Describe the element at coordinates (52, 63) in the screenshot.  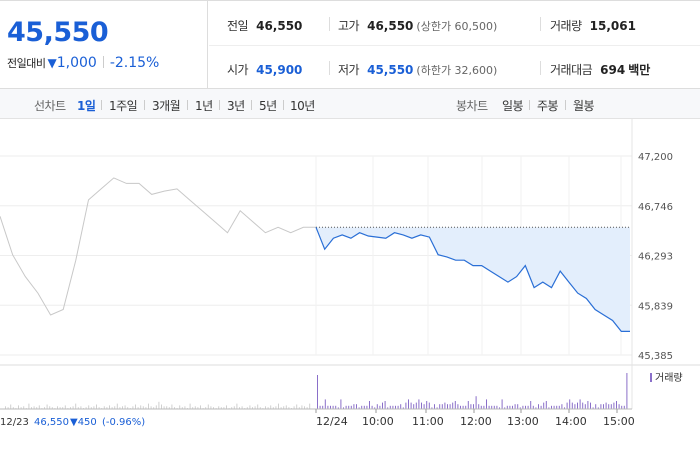
I see `down-arrow-icon: ▼` at that location.